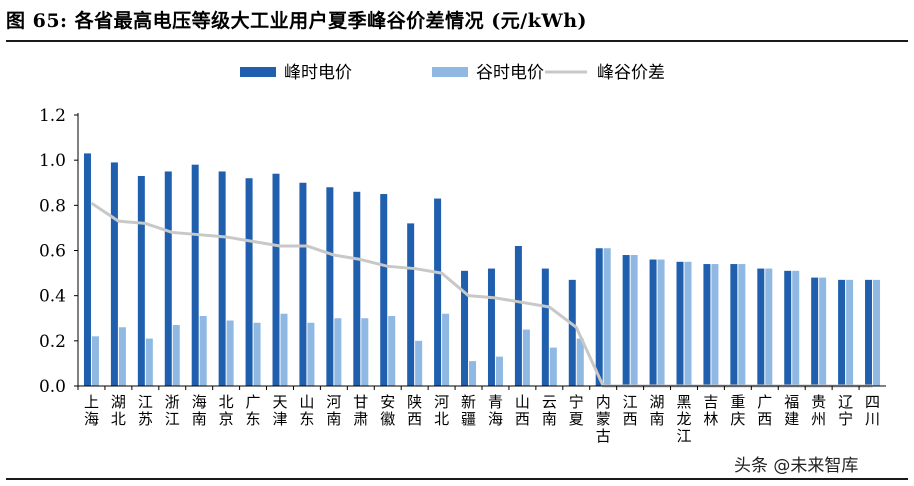 The image size is (914, 486). I want to click on legend-peak-swatch, so click(258, 72).